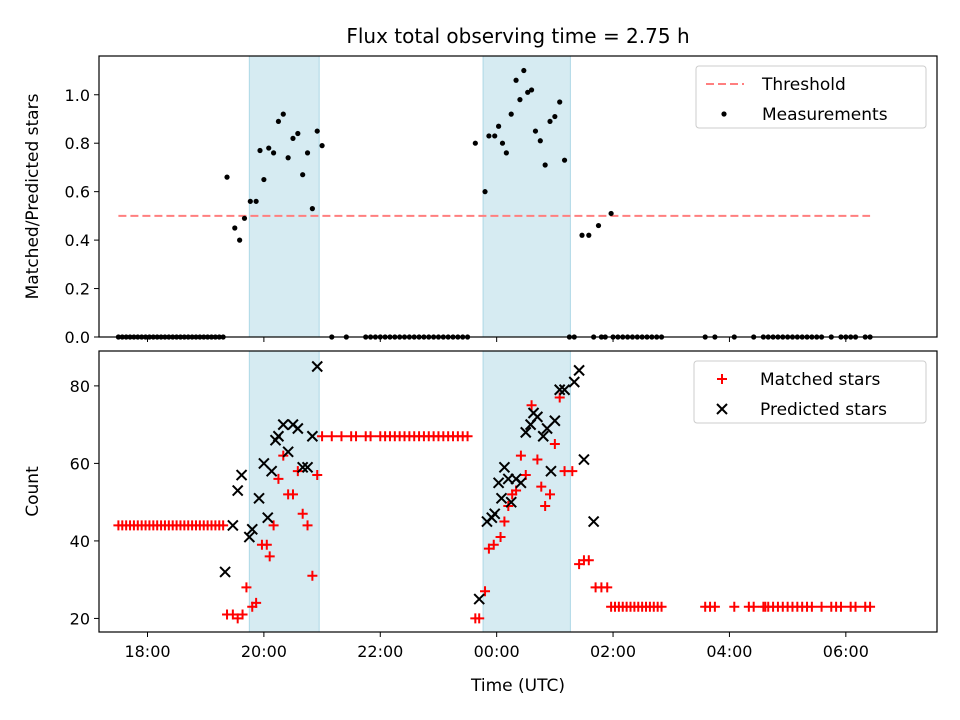 The image size is (960, 720). What do you see at coordinates (77, 95) in the screenshot?
I see `y-tick-label: 1.0` at bounding box center [77, 95].